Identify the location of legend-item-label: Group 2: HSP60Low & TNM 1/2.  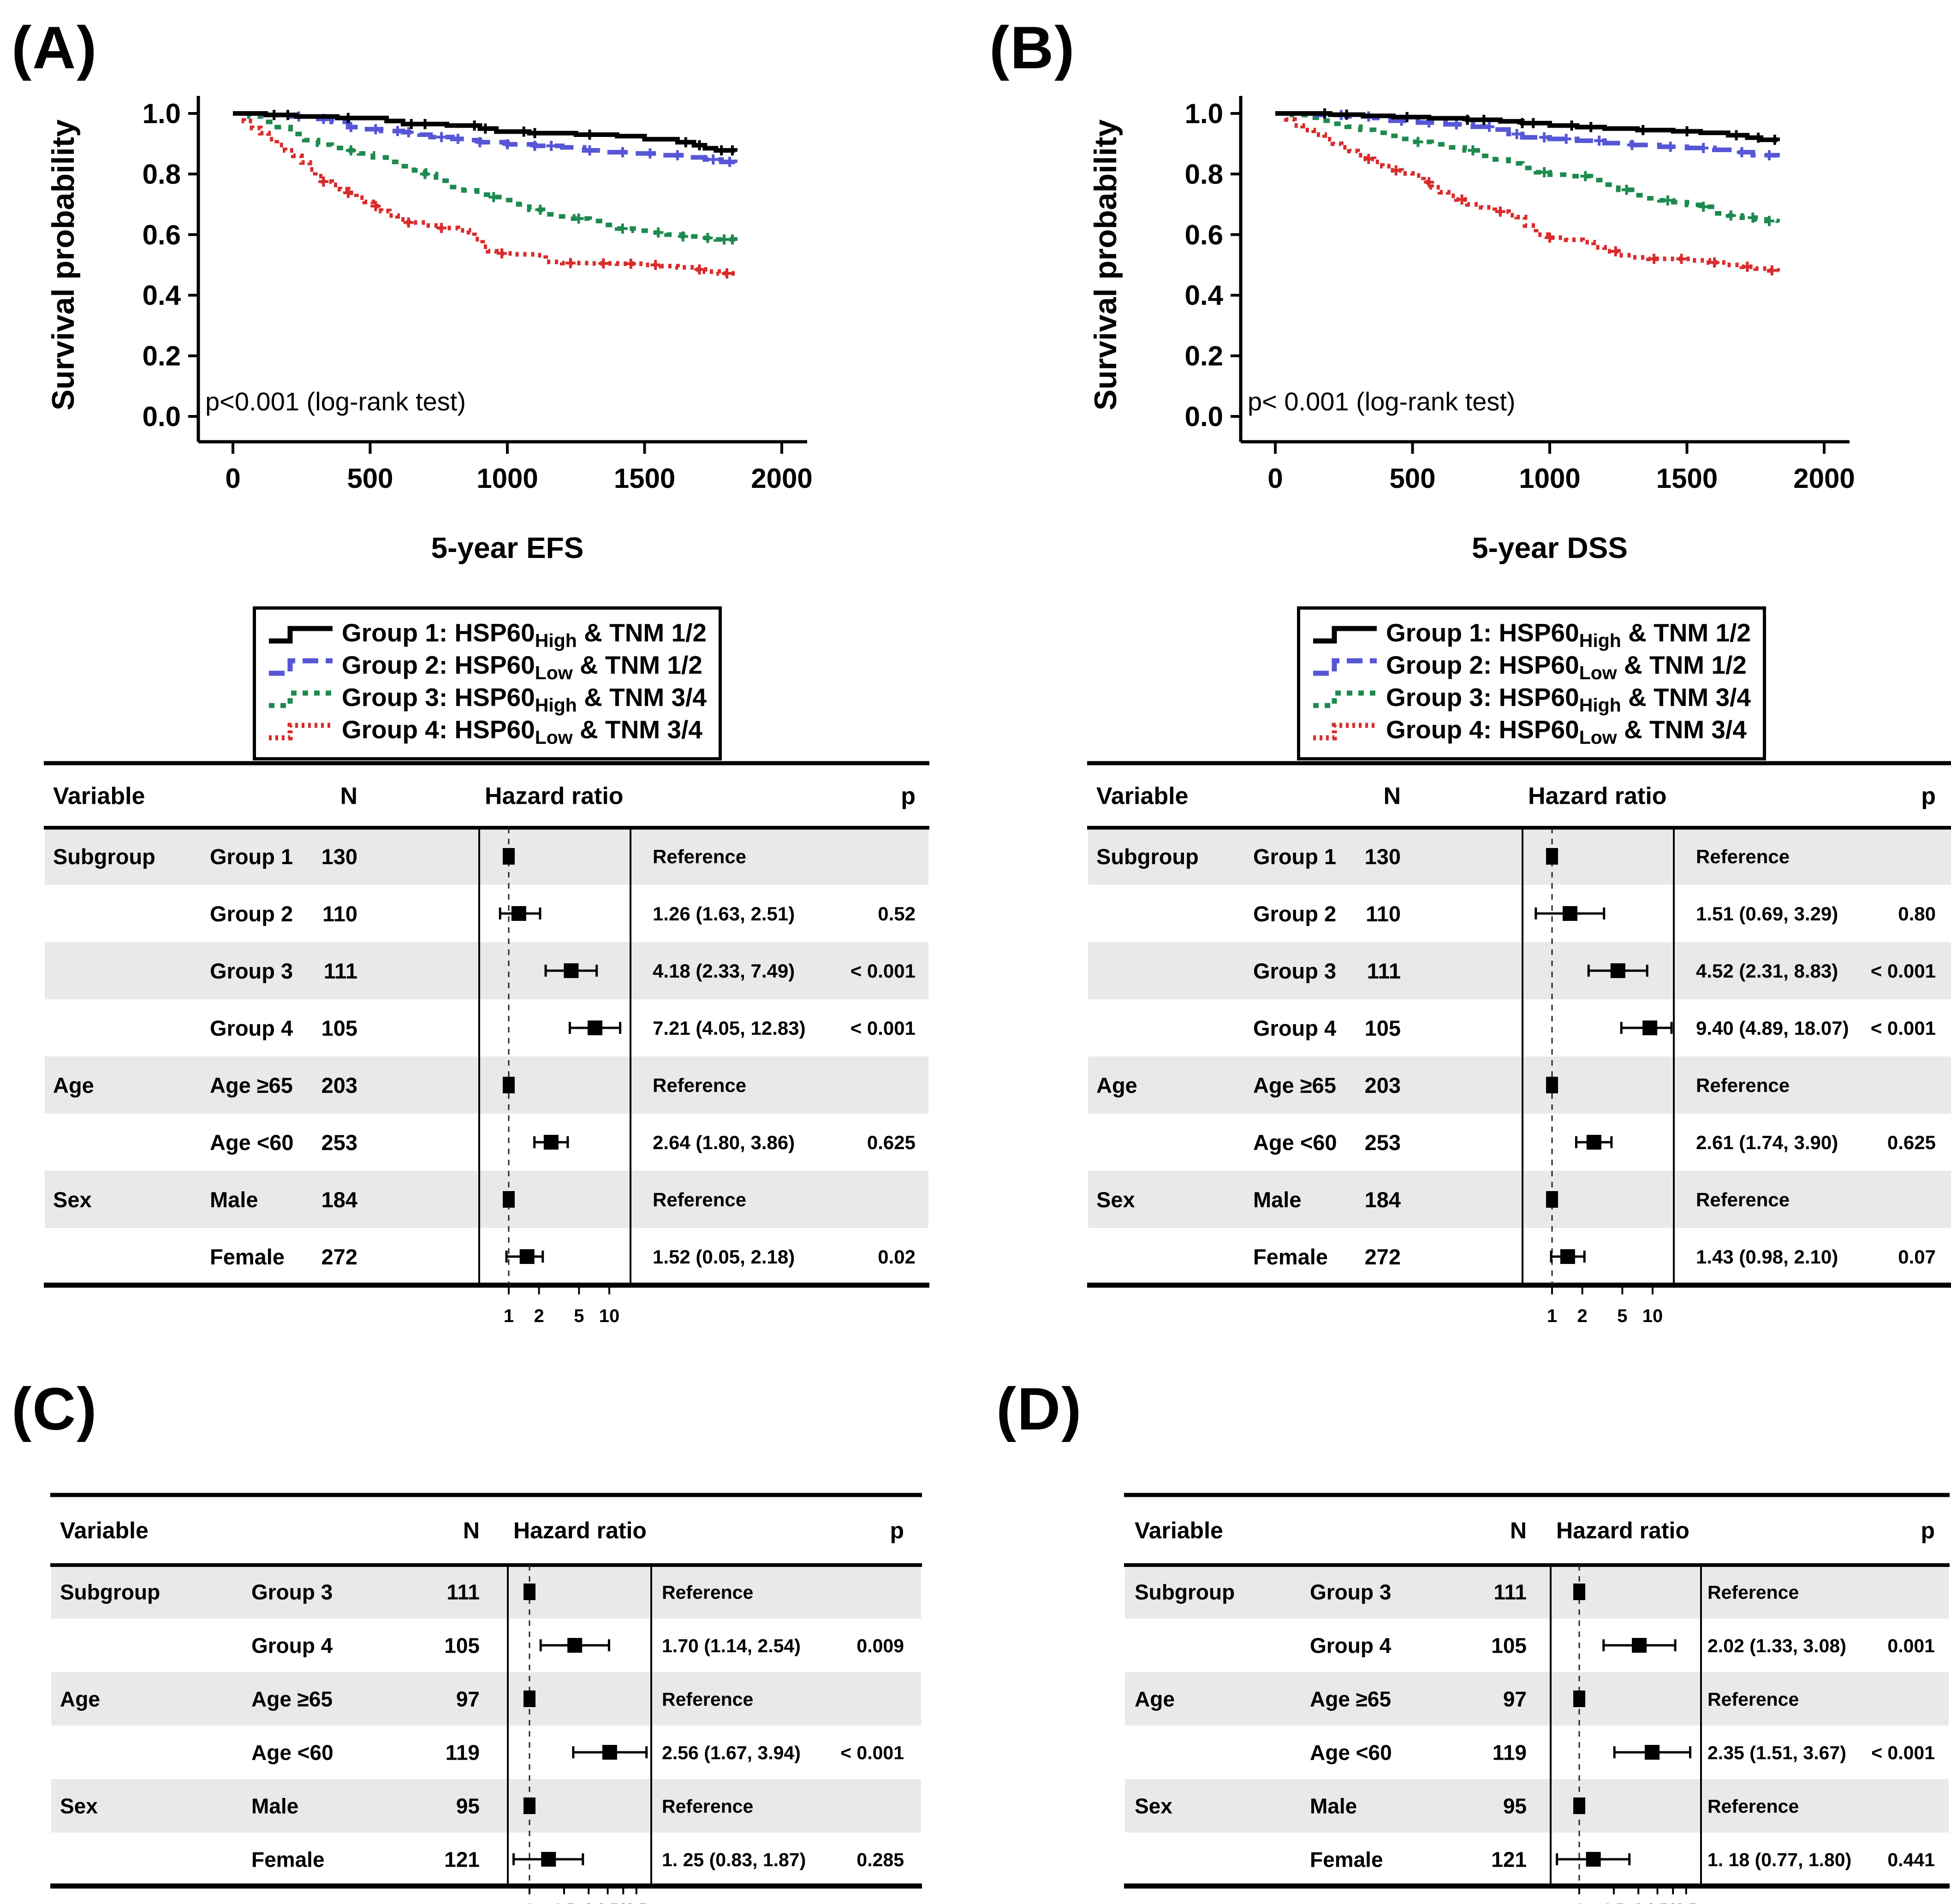
(1566, 666).